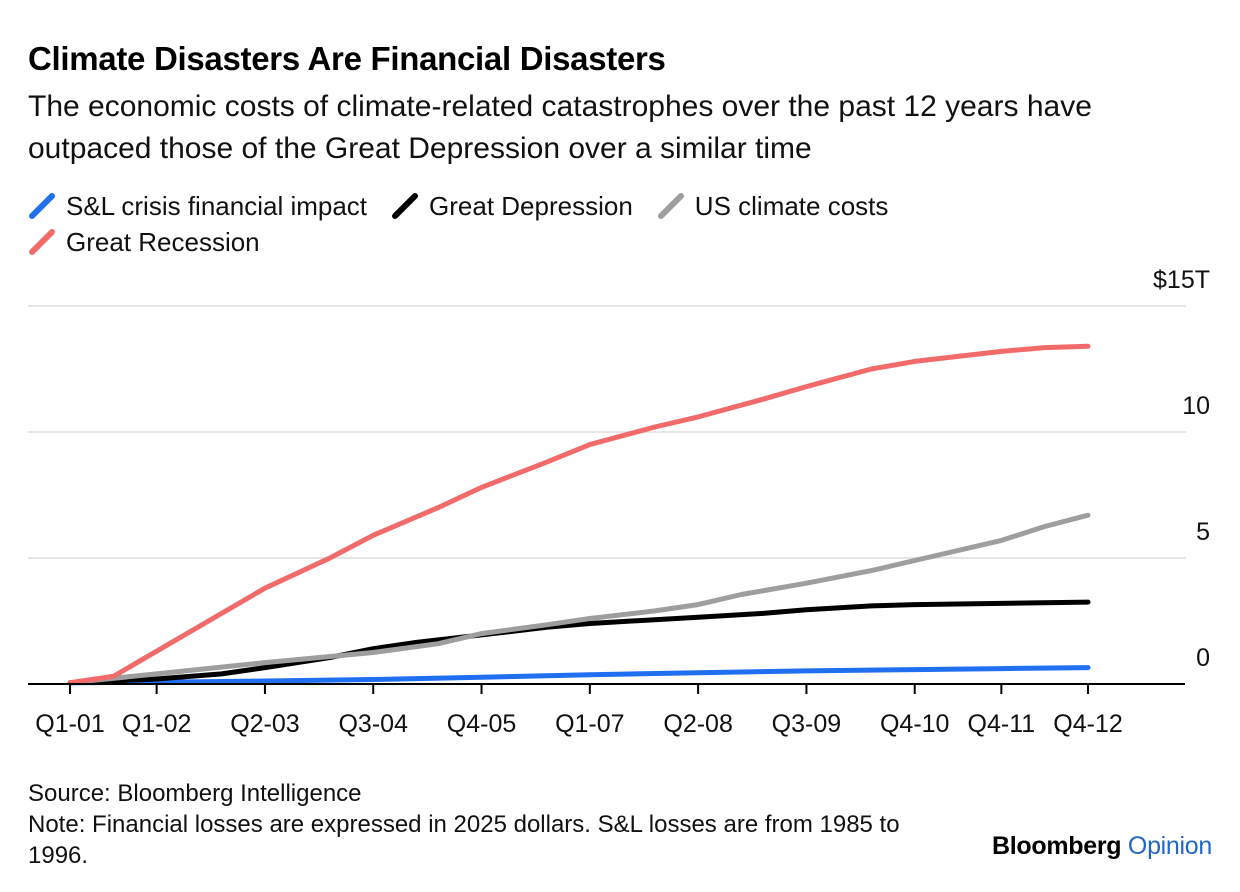  Describe the element at coordinates (1002, 724) in the screenshot. I see `x-tick-label: Q4-11` at that location.